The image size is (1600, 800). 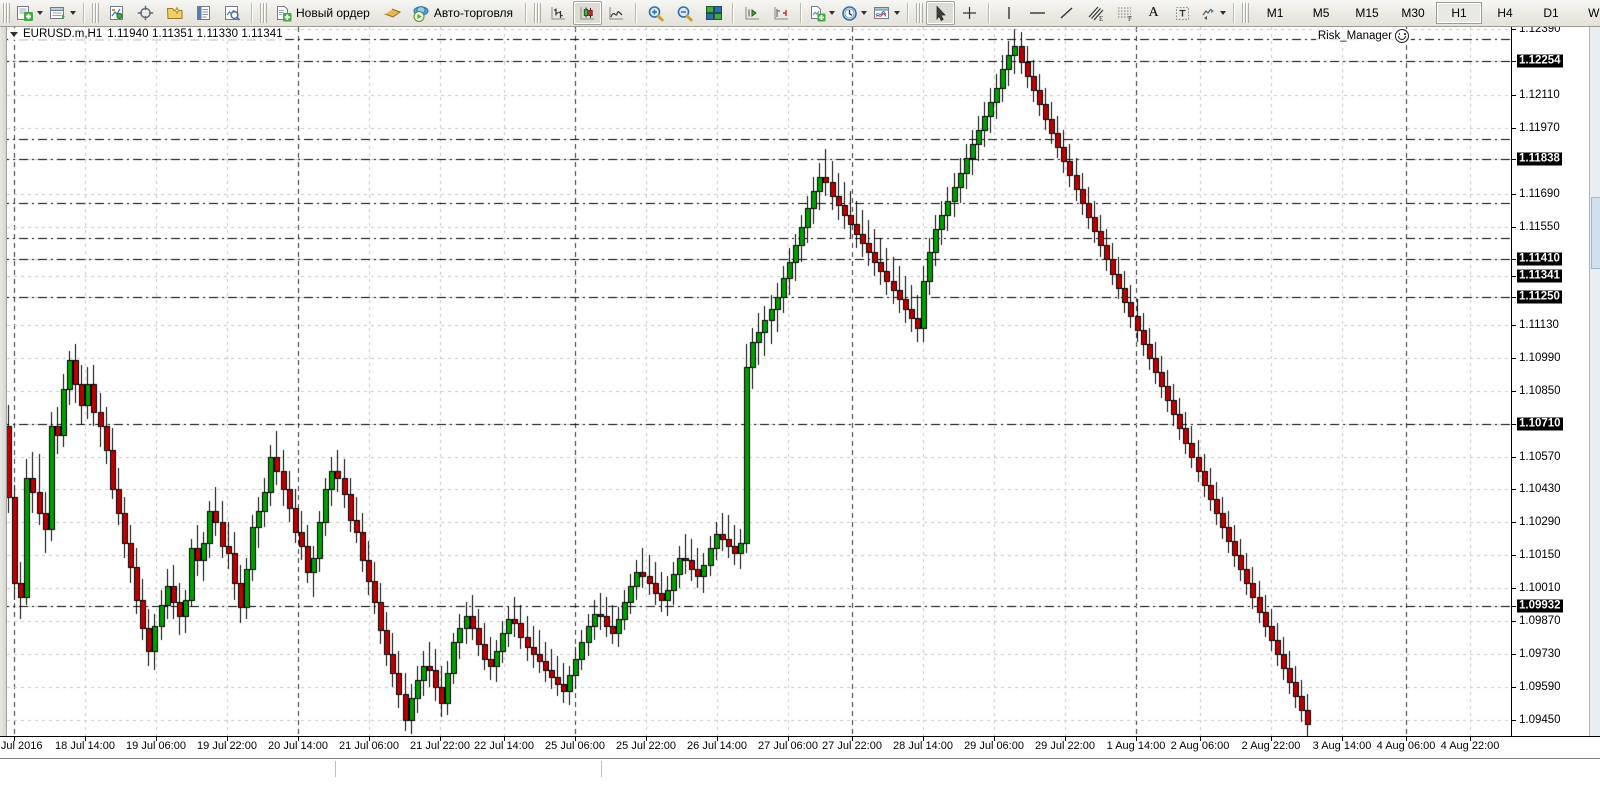 What do you see at coordinates (1321, 13) in the screenshot?
I see `timeframe-button-m5: M5` at bounding box center [1321, 13].